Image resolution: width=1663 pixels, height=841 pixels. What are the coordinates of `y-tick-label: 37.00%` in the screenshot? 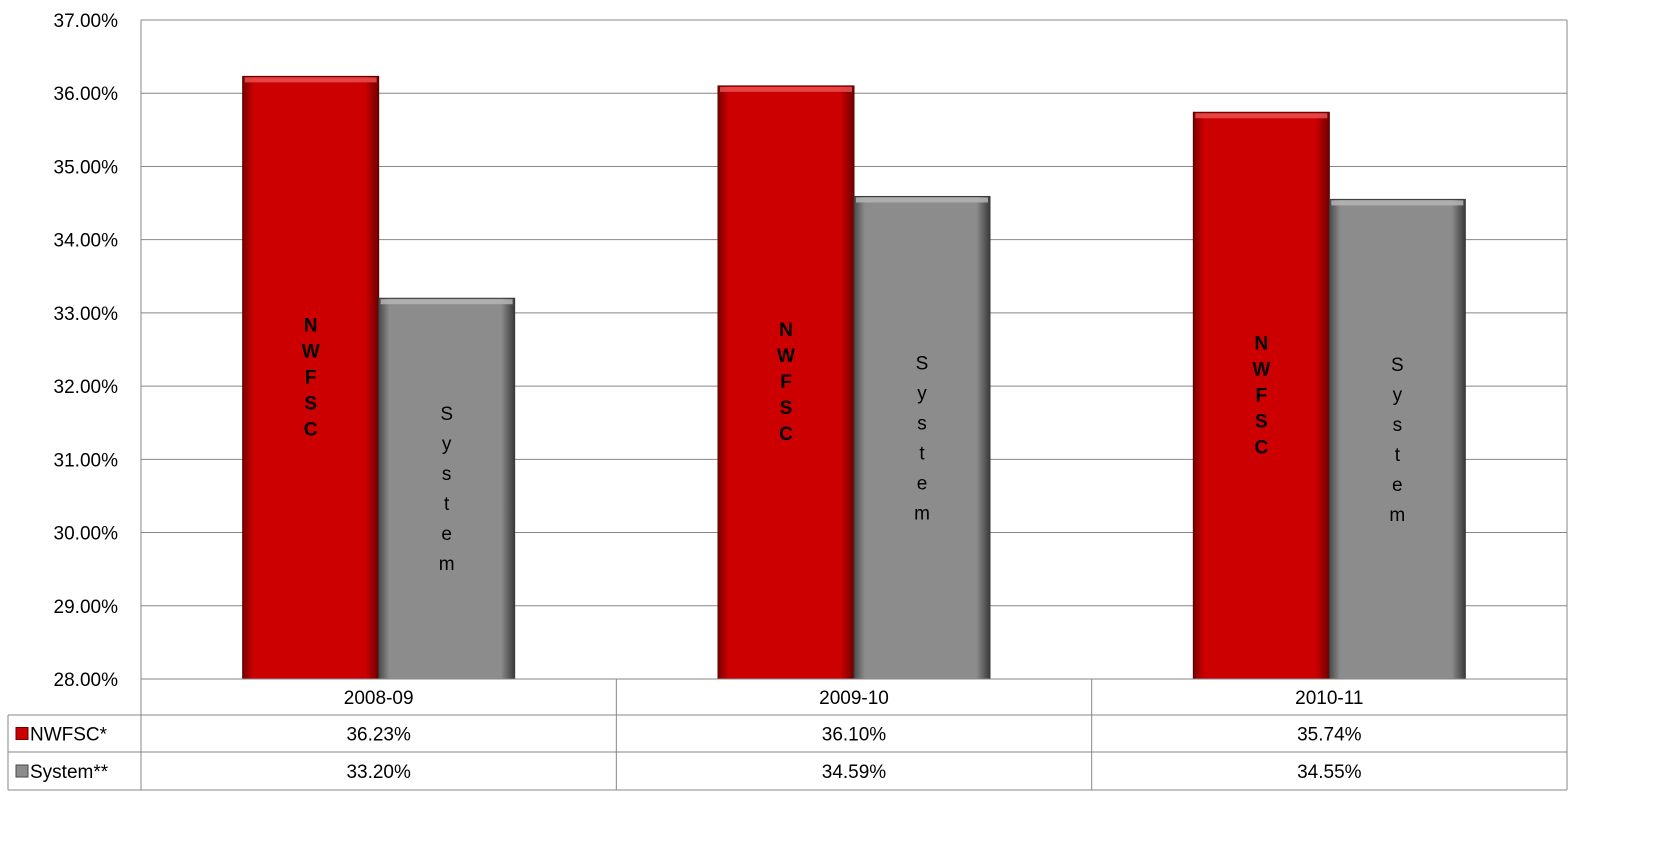 It's located at (86, 21).